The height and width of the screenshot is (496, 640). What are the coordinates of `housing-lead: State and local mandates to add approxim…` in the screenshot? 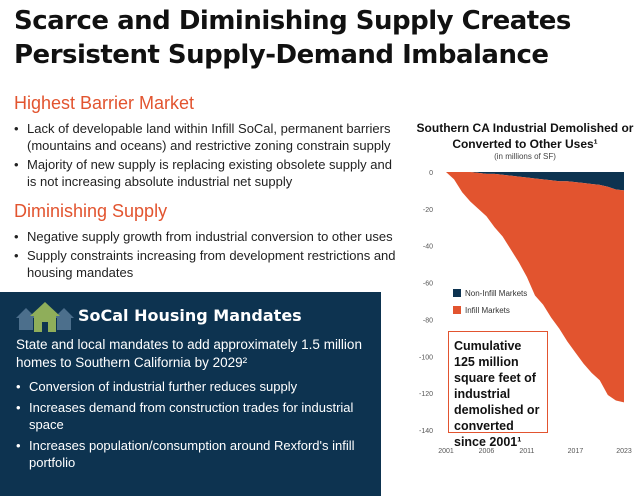 It's located at (189, 353).